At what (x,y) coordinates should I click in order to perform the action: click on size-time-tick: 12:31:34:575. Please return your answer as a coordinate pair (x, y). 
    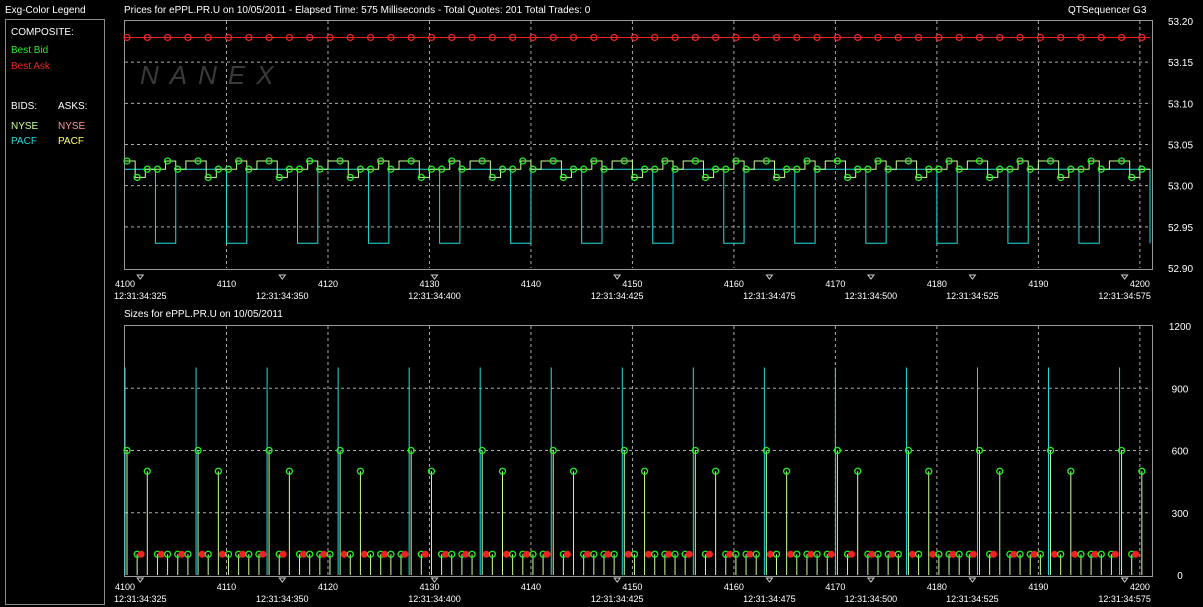
    Looking at the image, I should click on (1124, 599).